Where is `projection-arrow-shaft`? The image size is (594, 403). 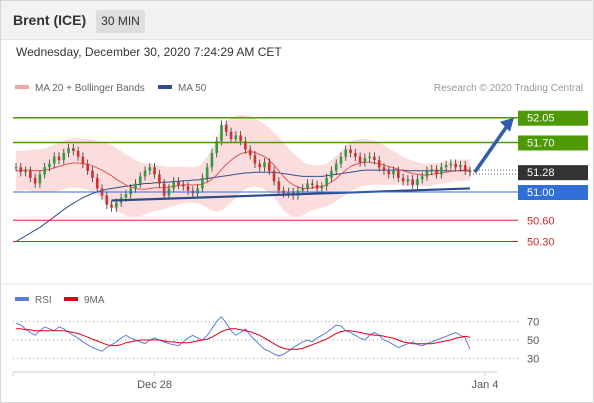
projection-arrow-shaft is located at coordinates (491, 148).